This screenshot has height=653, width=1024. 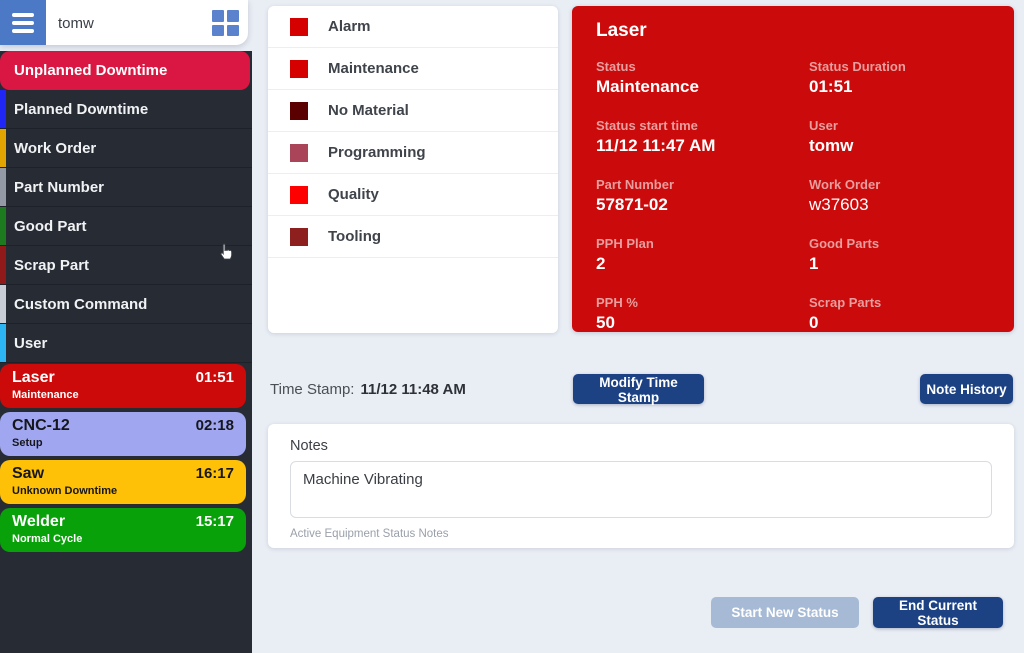 I want to click on end-current-status-button: End Current Status, so click(x=938, y=612).